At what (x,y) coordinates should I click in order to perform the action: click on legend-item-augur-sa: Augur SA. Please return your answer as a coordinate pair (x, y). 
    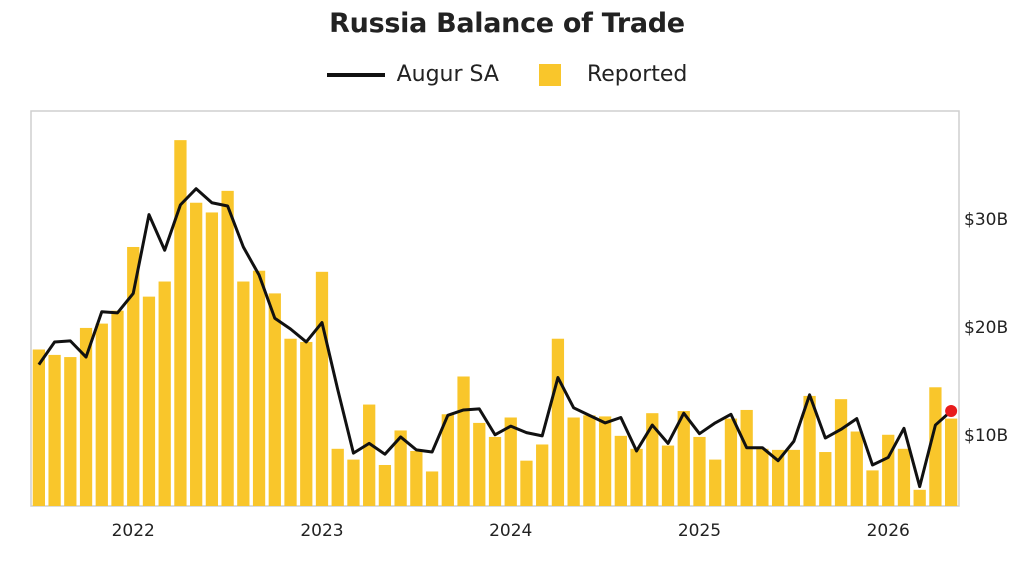
    Looking at the image, I should click on (412, 74).